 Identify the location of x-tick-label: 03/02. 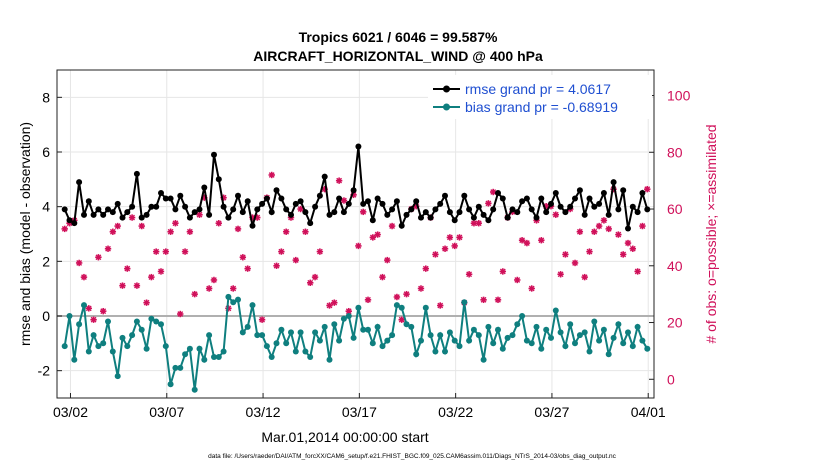
(70, 412).